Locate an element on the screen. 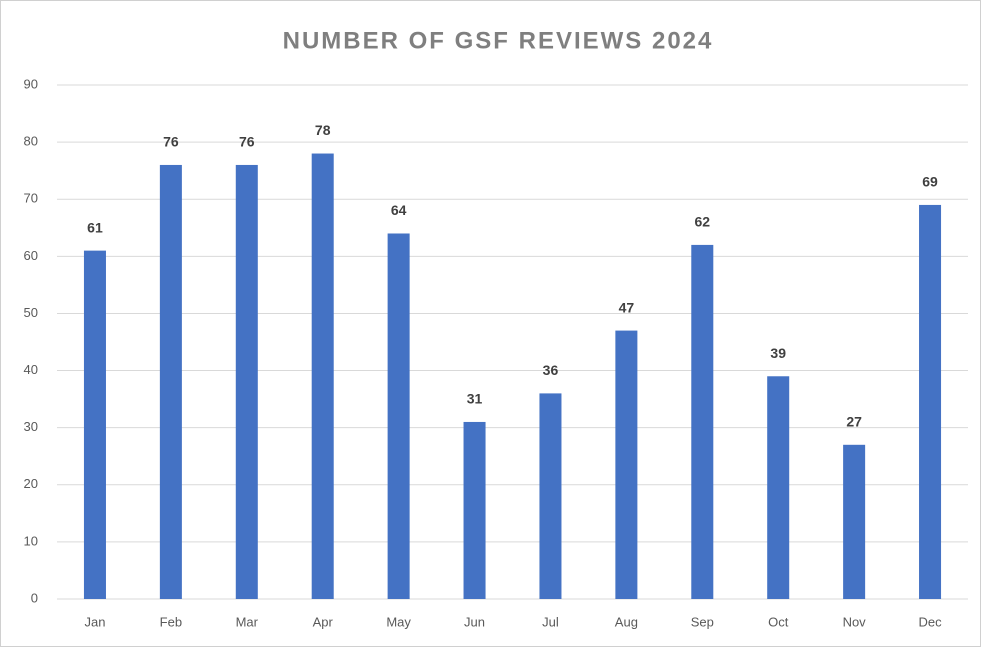 The image size is (981, 647). data-label: 78 is located at coordinates (323, 130).